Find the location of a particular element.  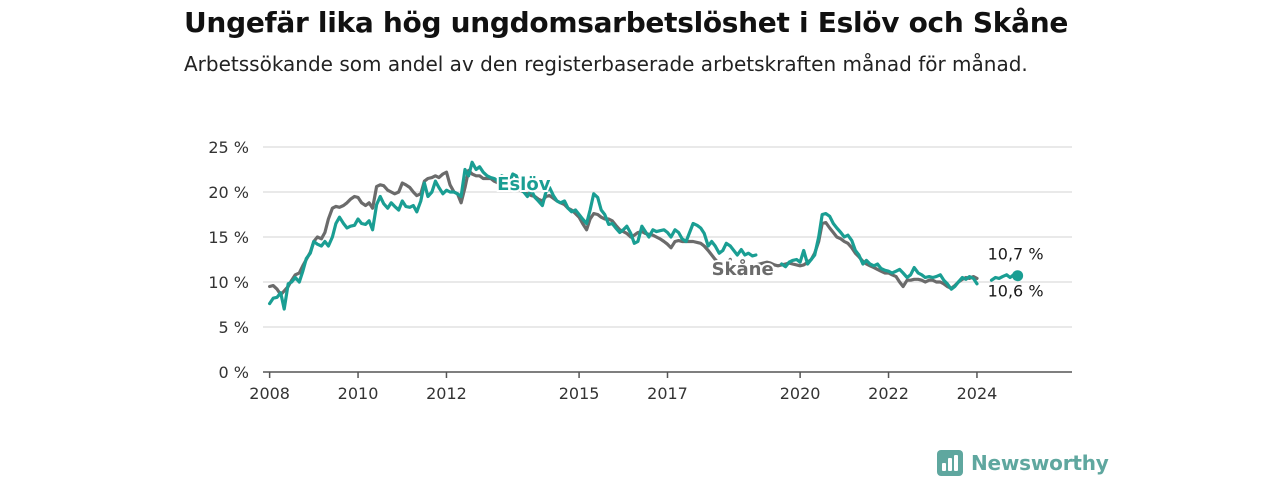

x-tick-label: 2010 is located at coordinates (358, 393).